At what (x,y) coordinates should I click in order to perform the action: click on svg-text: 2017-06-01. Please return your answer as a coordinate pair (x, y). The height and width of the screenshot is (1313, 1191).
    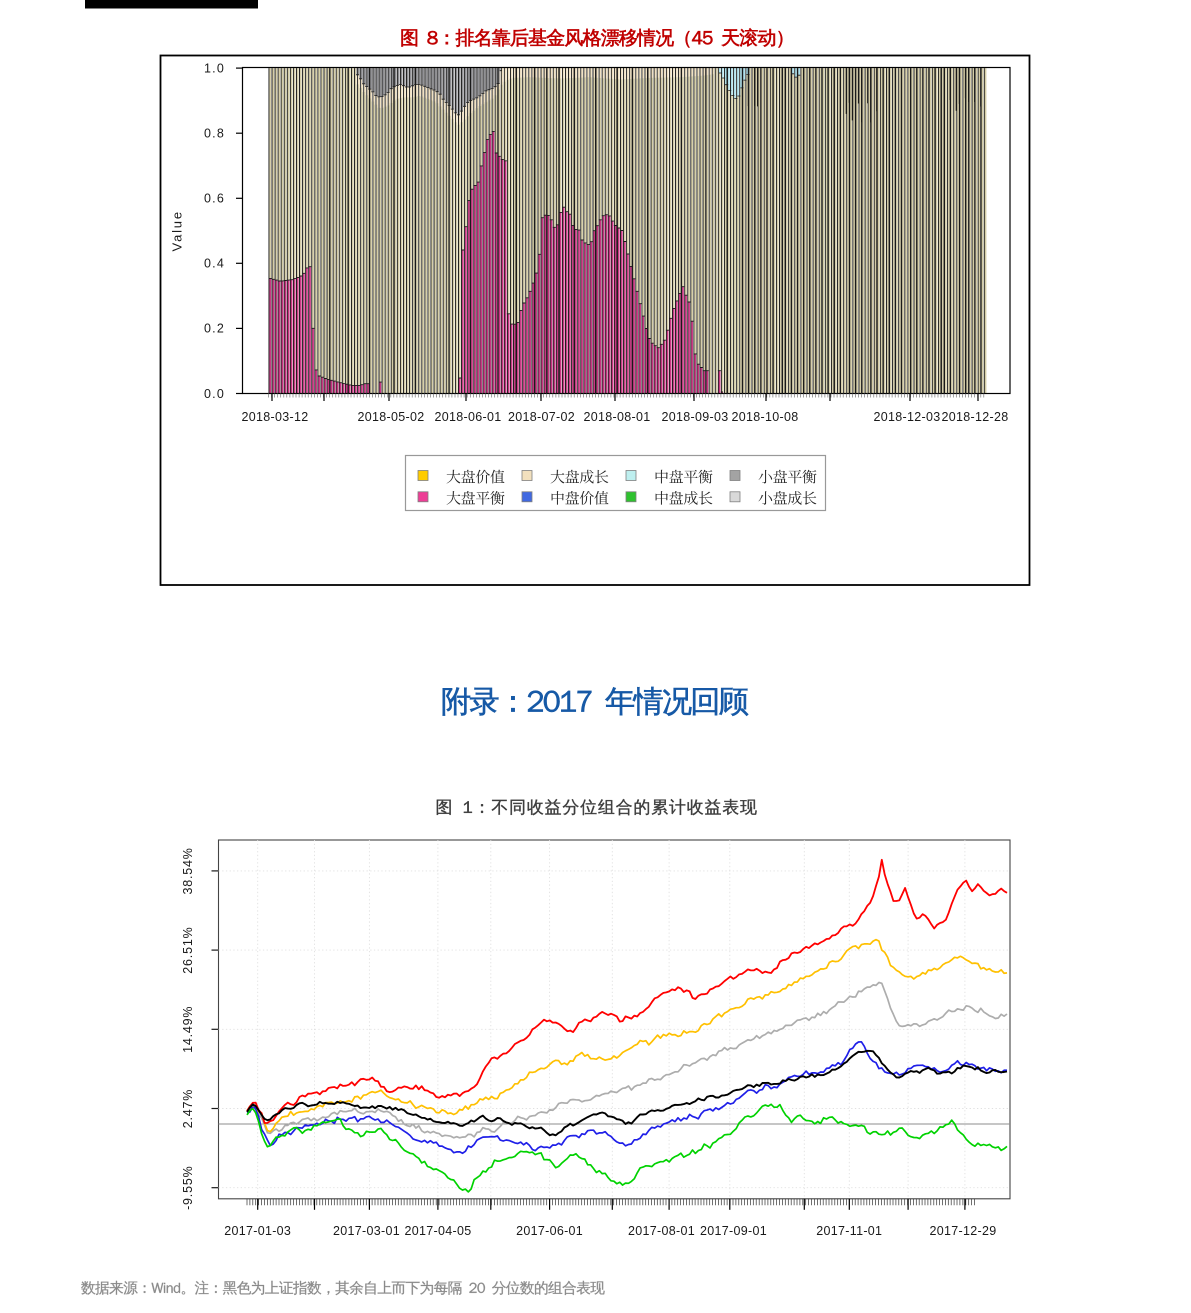
    Looking at the image, I should click on (549, 1231).